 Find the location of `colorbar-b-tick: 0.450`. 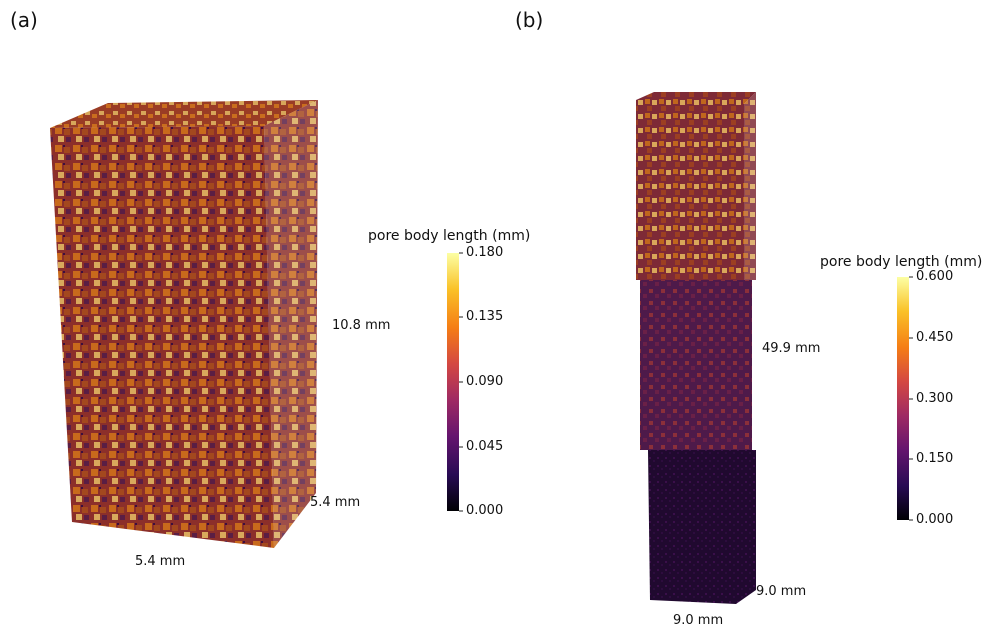

colorbar-b-tick: 0.450 is located at coordinates (935, 337).